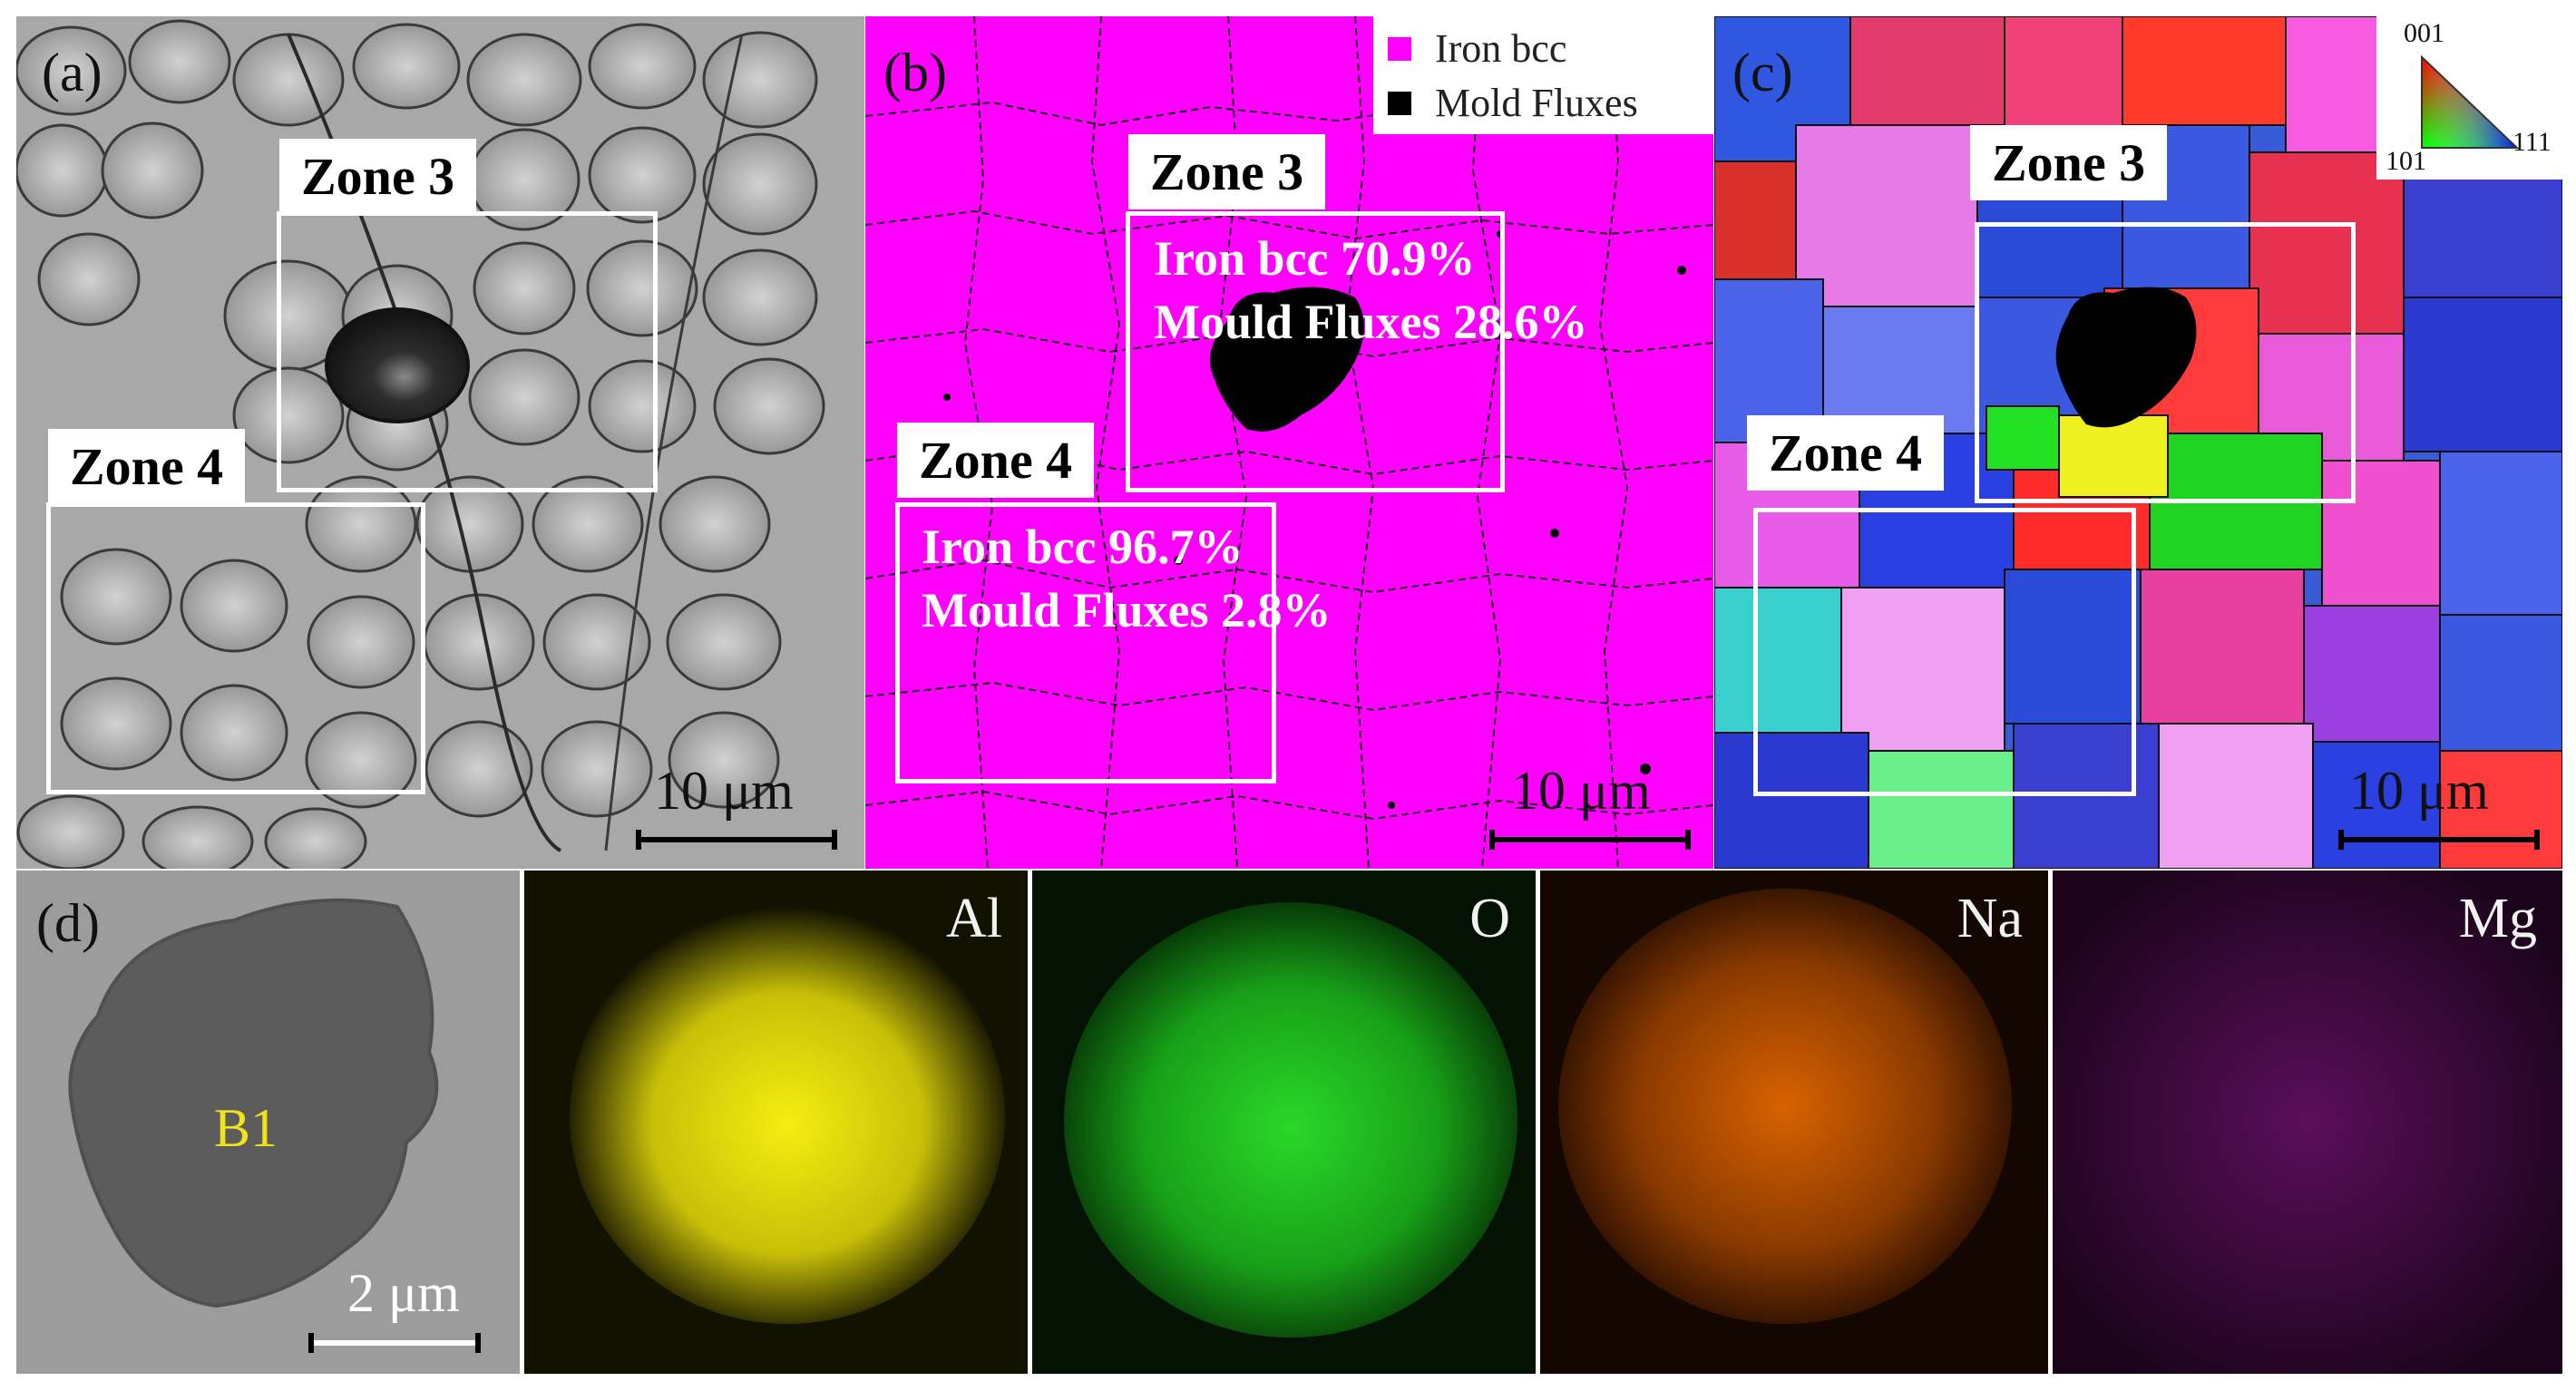 The height and width of the screenshot is (1391, 2576). I want to click on eds-map-mg: Mg, so click(2307, 1122).